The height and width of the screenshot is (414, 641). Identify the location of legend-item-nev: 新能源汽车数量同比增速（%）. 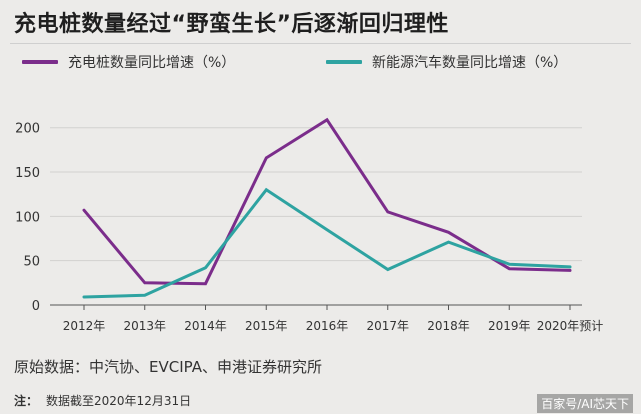
(446, 62).